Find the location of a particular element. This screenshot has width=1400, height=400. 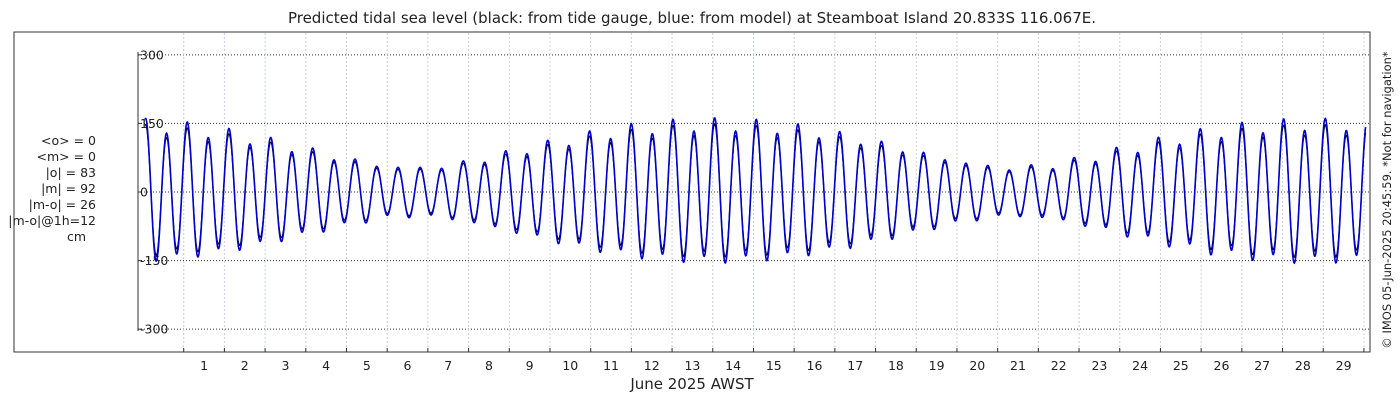

x-tick-label: 28 is located at coordinates (1303, 365).